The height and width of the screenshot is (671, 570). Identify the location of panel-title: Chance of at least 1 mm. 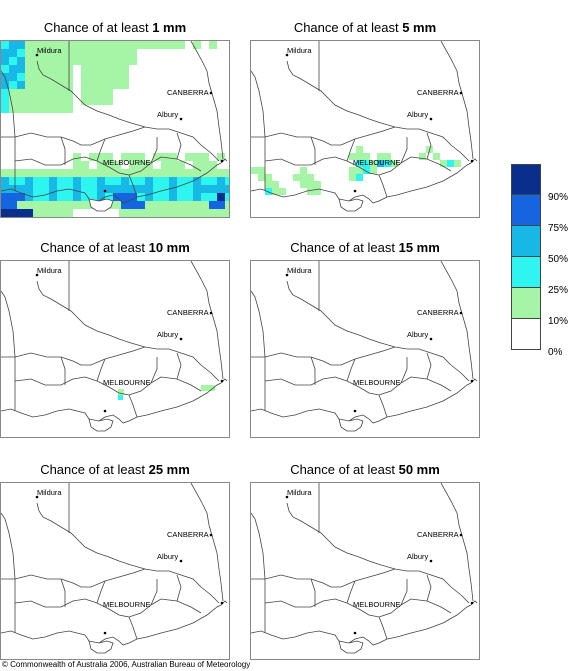
(115, 27).